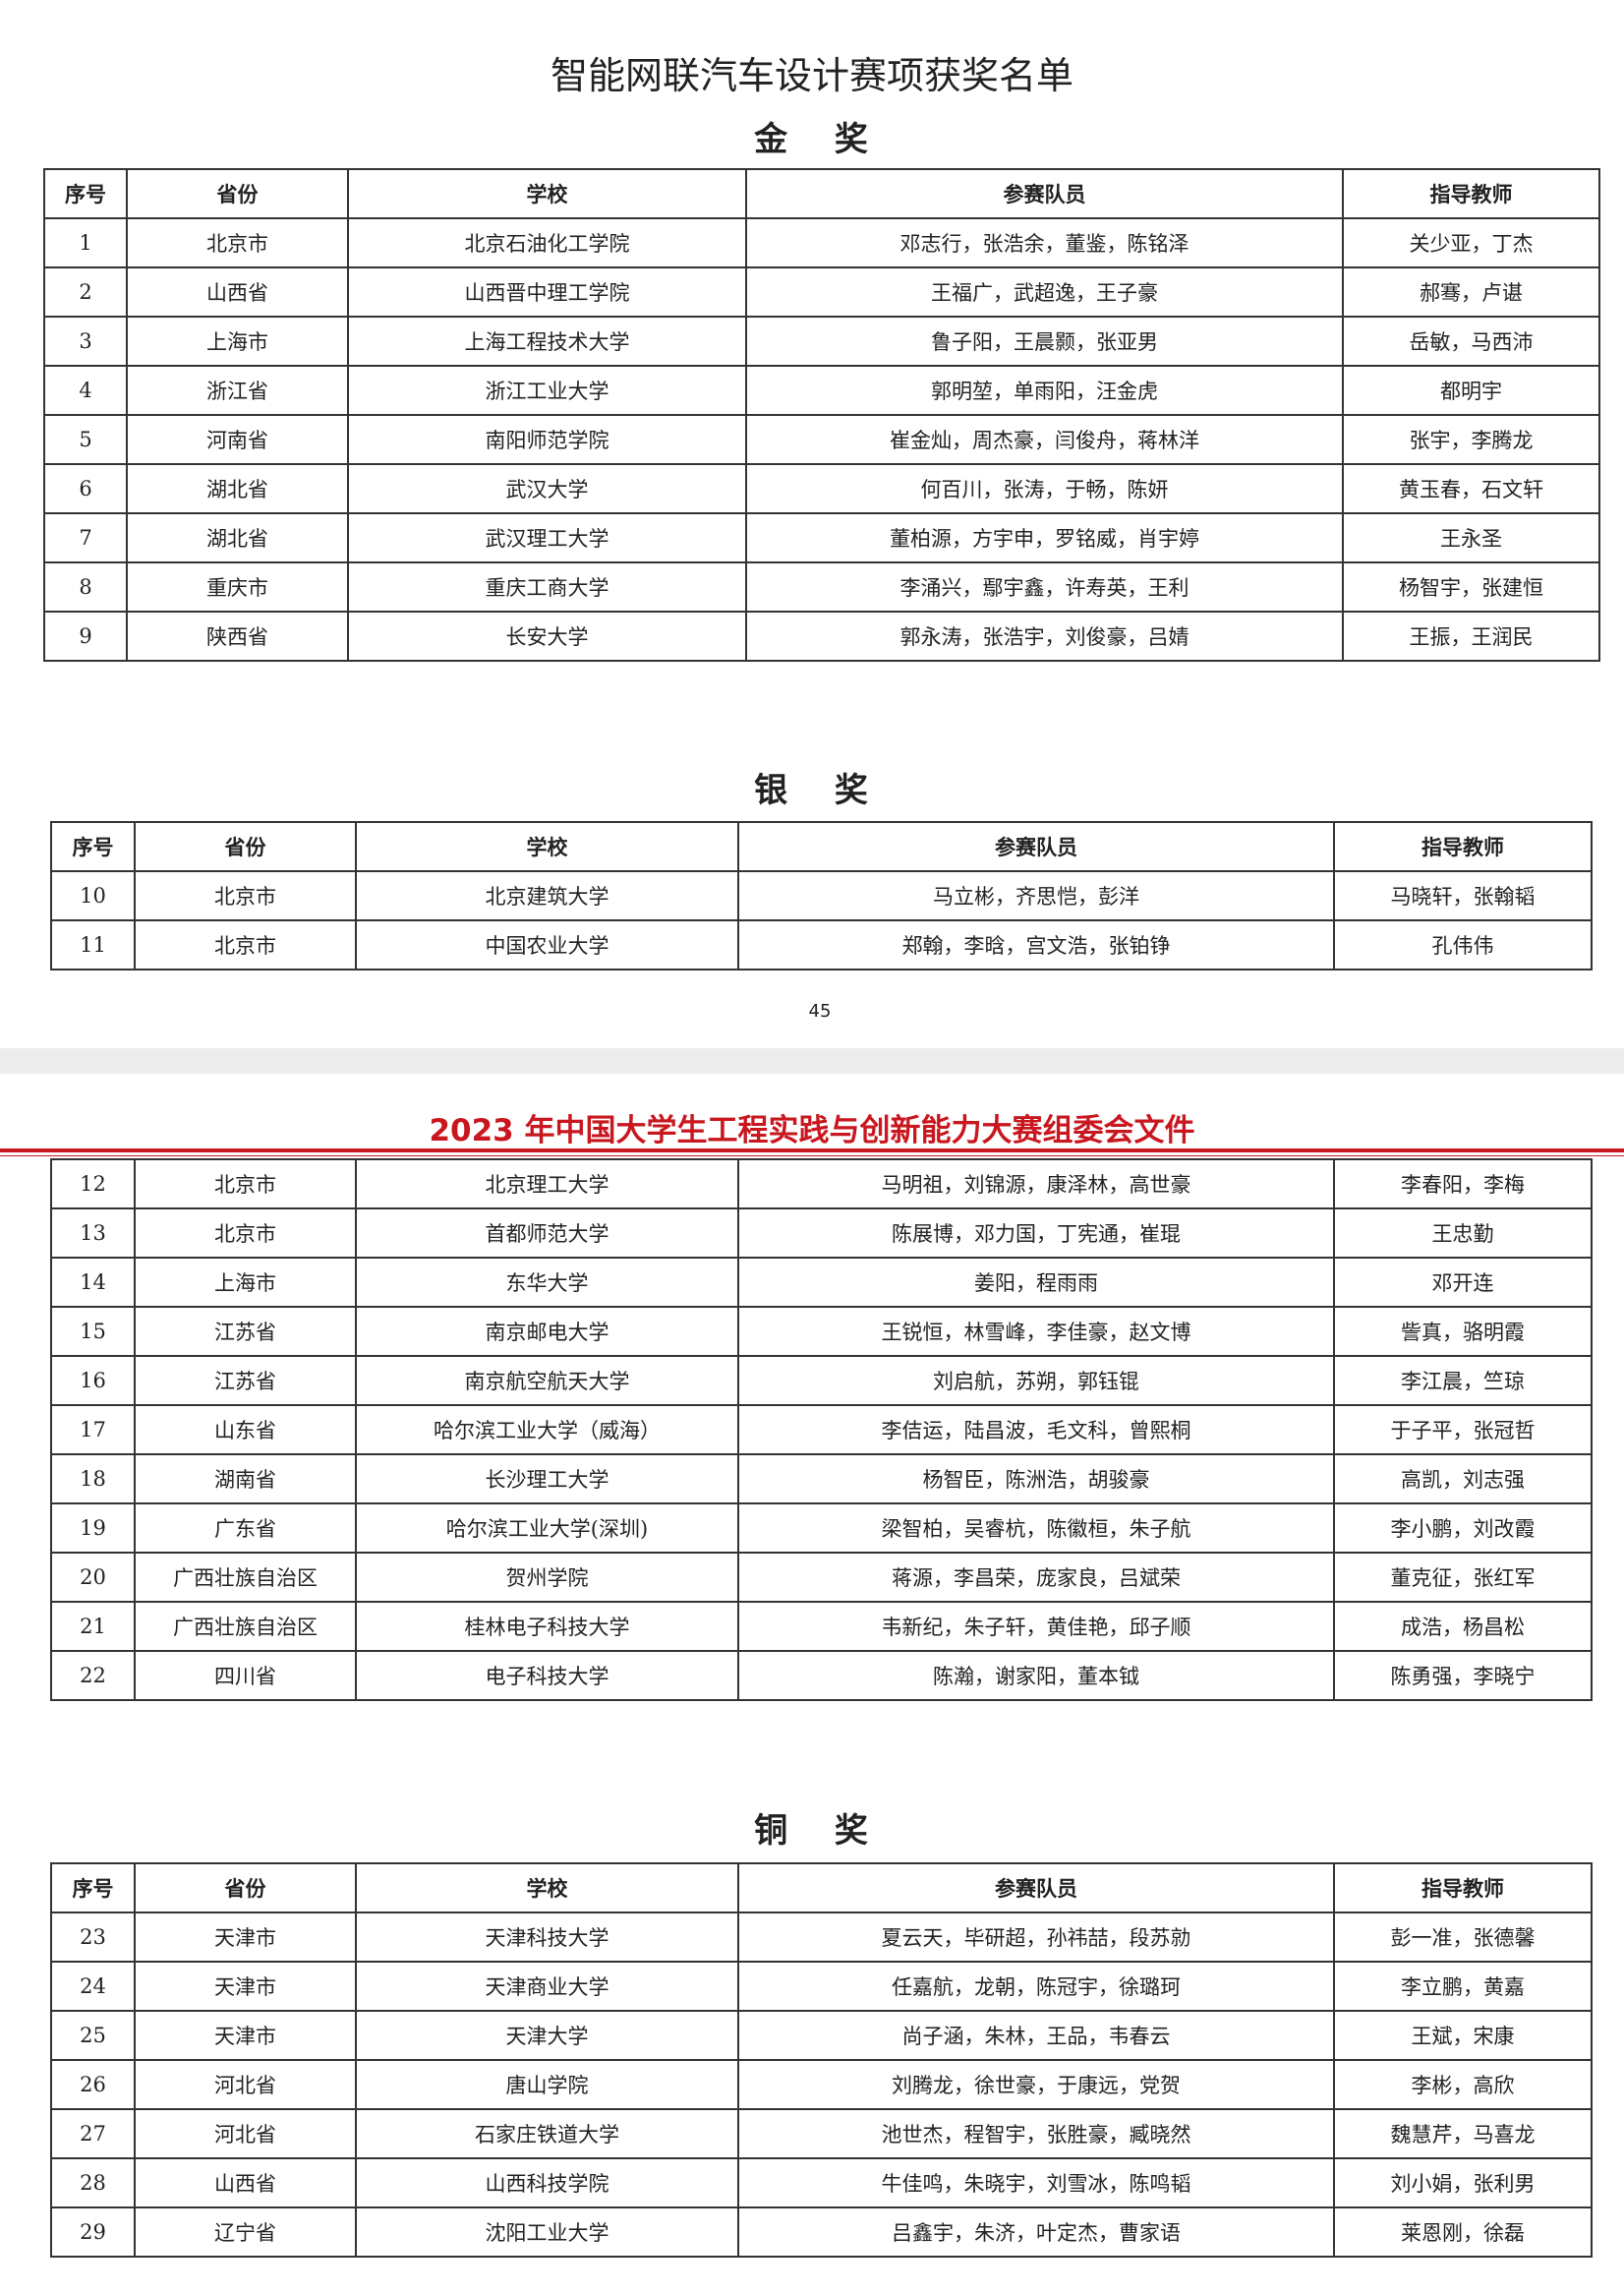  What do you see at coordinates (821, 1332) in the screenshot?
I see `table-row: 15 江苏省 南京邮电大学 王锐恒，林雪峰，李佳豪，赵文博 訾真，骆明霞` at bounding box center [821, 1332].